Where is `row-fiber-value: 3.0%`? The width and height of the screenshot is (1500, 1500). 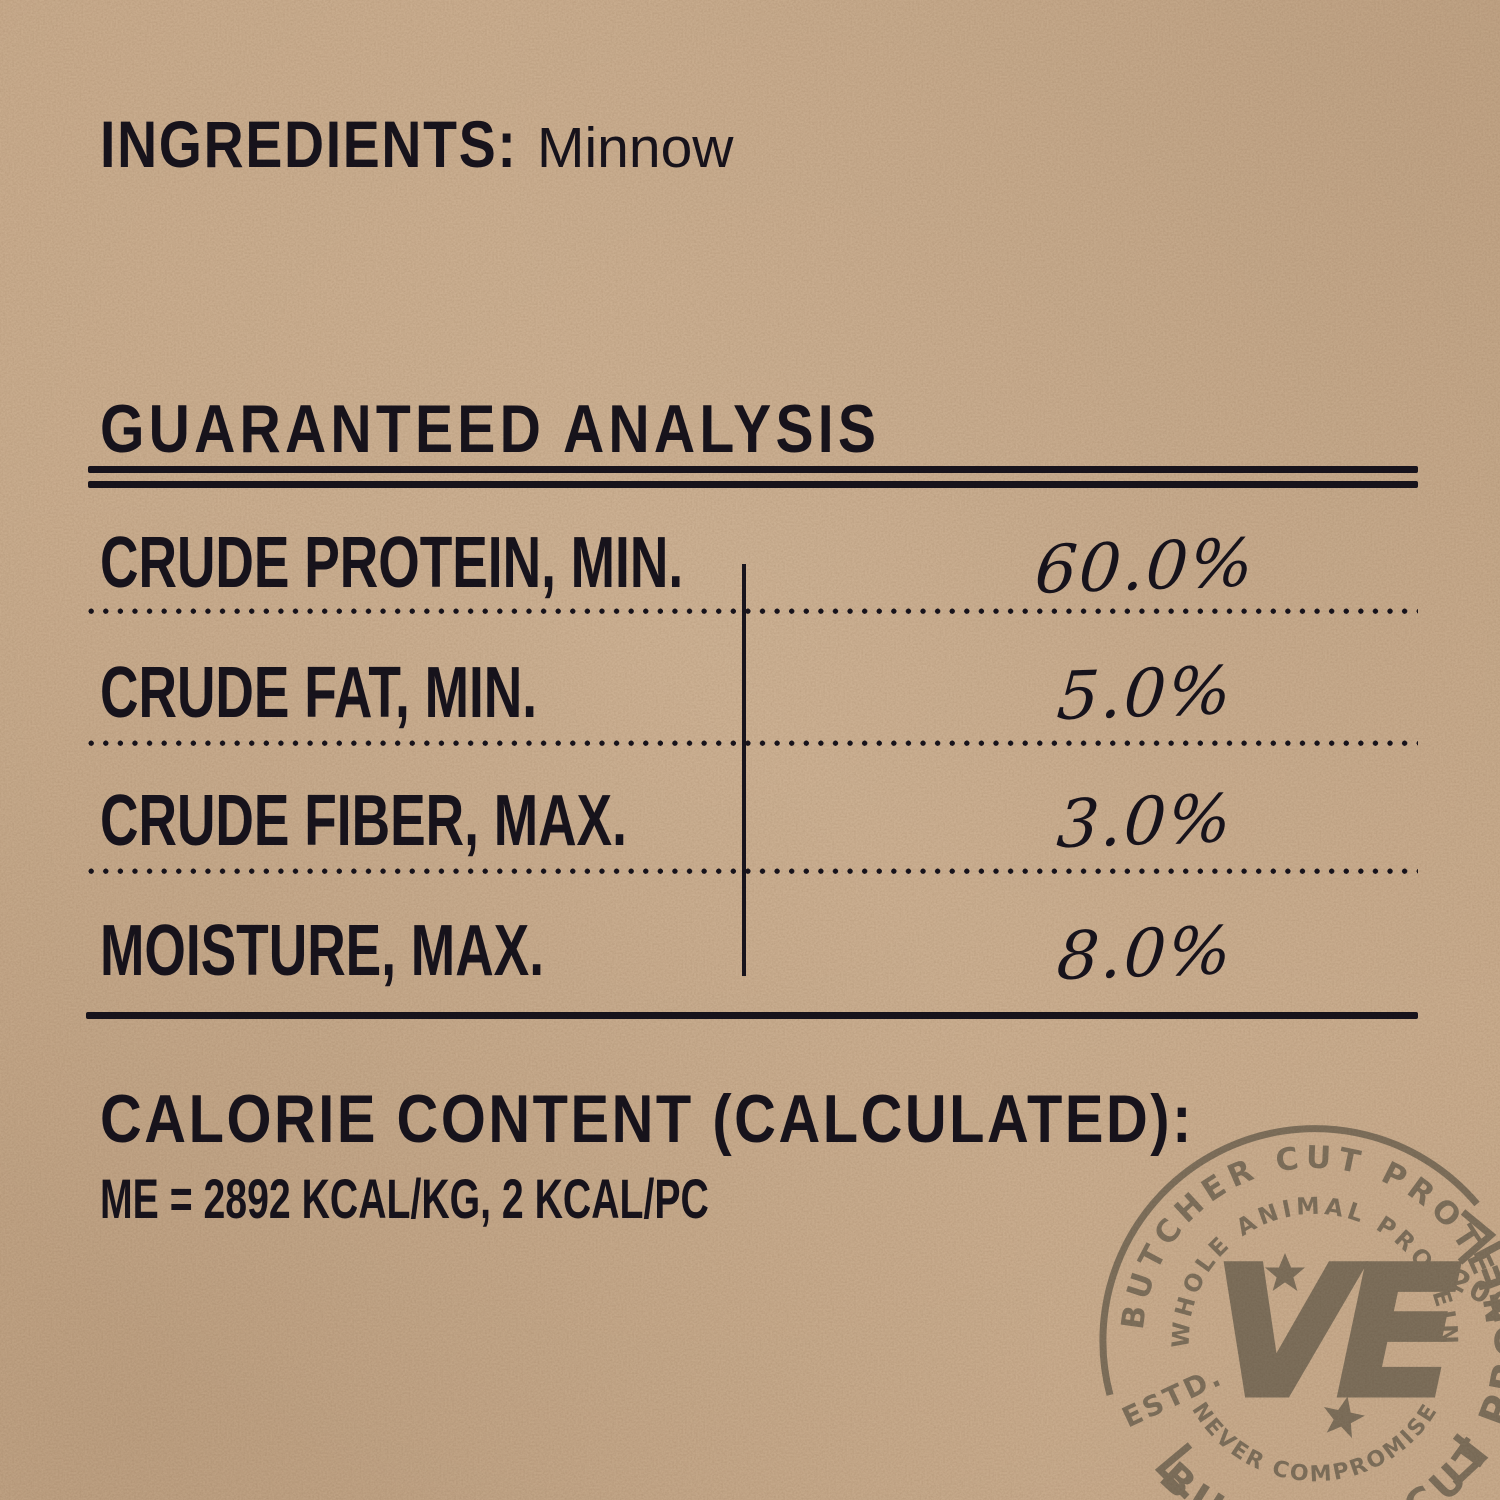
row-fiber-value: 3.0% is located at coordinates (1145, 821).